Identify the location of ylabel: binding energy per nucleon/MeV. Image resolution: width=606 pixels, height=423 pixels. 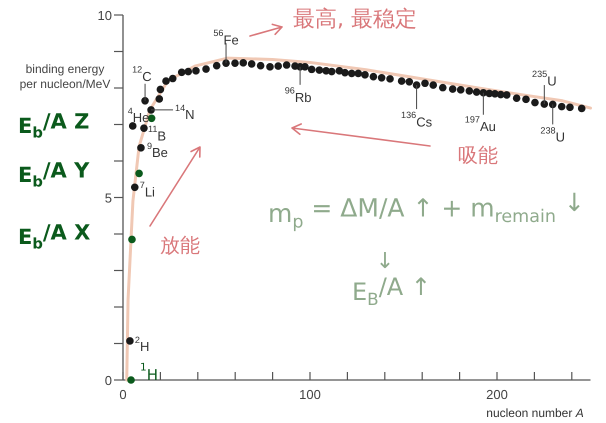
(65, 76).